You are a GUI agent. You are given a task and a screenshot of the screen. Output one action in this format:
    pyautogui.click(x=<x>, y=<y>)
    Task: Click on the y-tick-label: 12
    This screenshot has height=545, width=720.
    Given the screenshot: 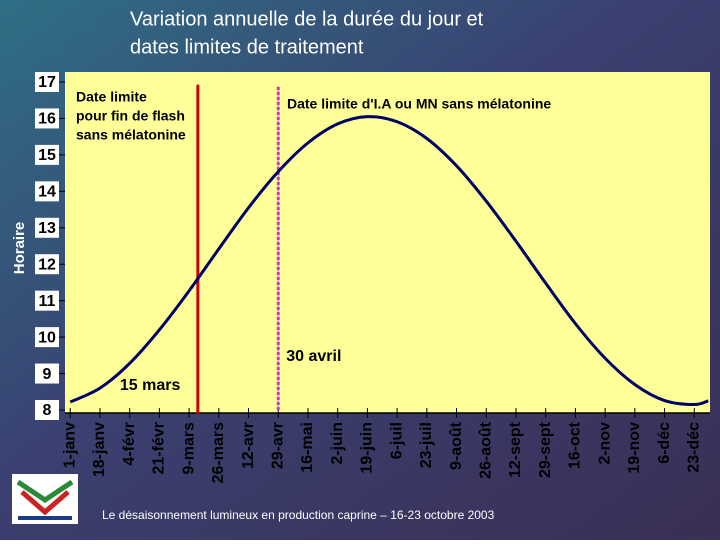 What is the action you would take?
    pyautogui.click(x=47, y=264)
    